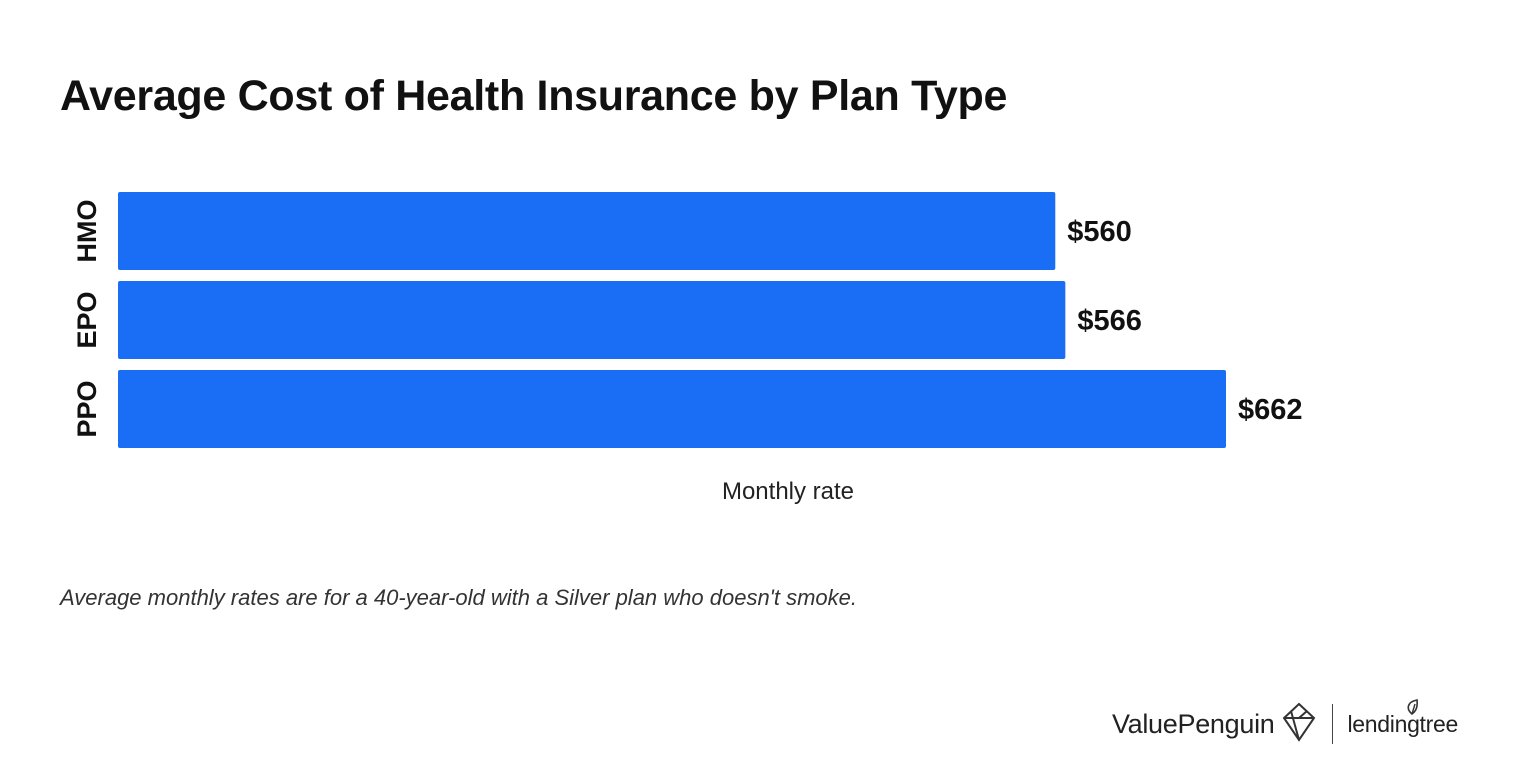 The image size is (1520, 780). What do you see at coordinates (87, 319) in the screenshot?
I see `category-label-epo: EPO` at bounding box center [87, 319].